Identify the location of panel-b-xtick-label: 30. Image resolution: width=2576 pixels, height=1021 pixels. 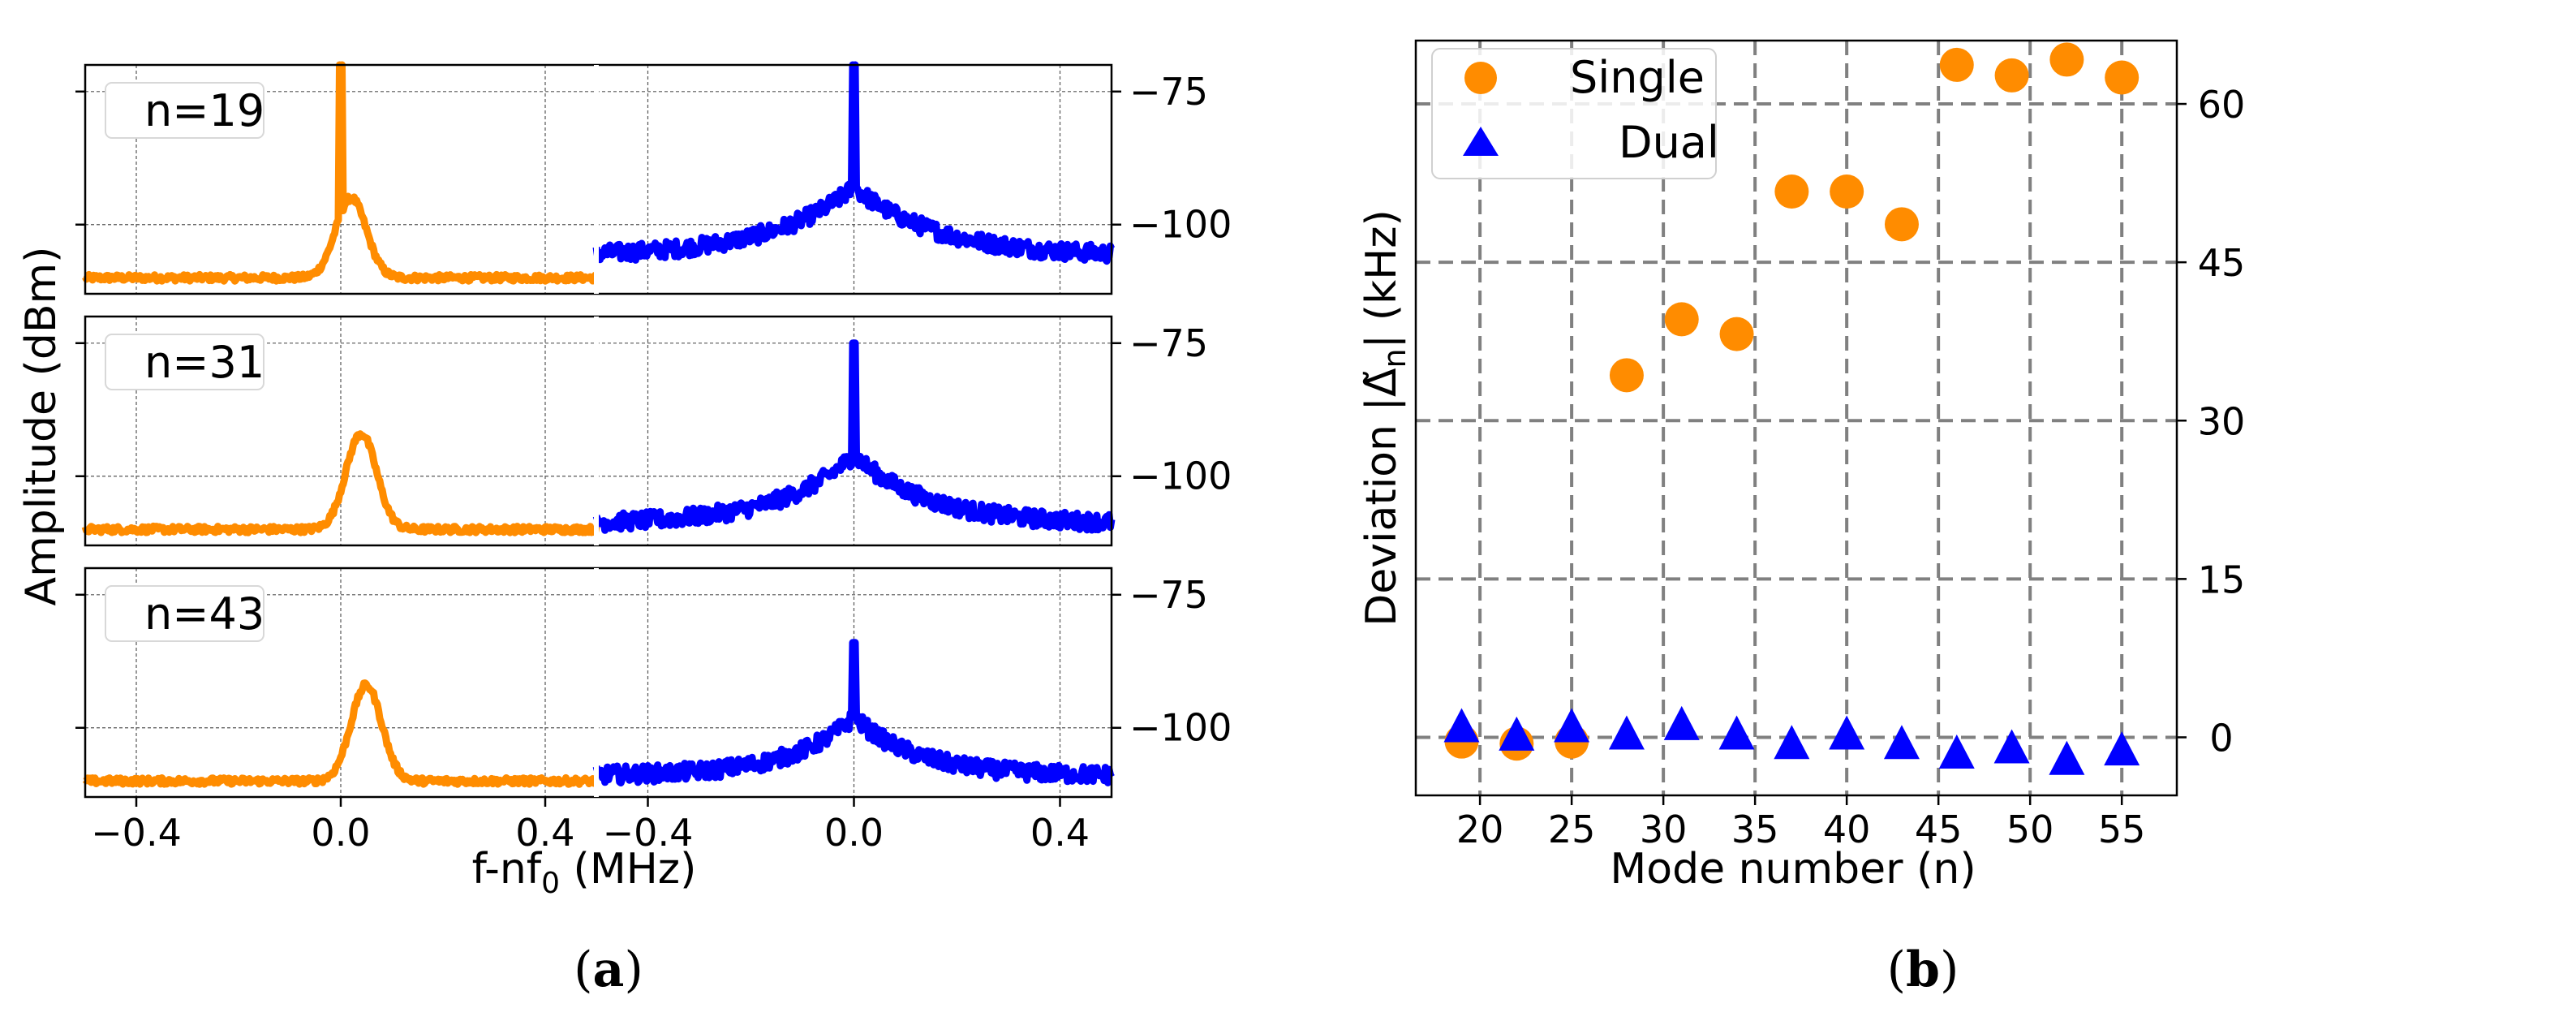
(1664, 830).